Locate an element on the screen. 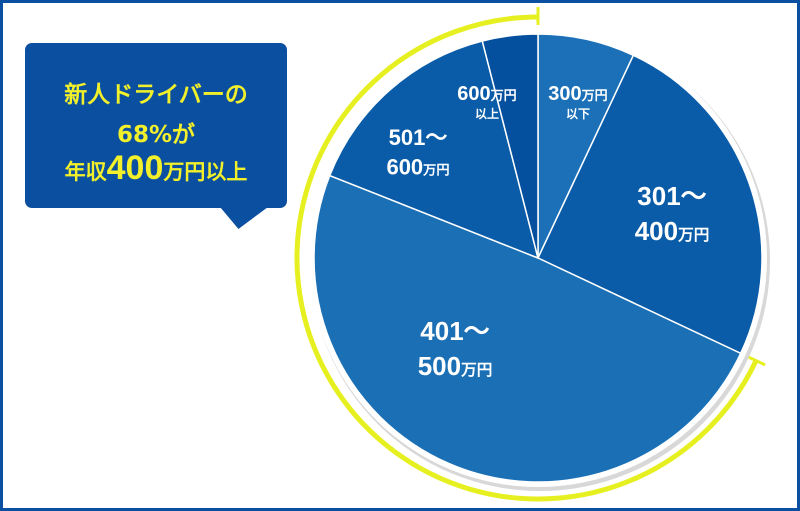 Image resolution: width=800 pixels, height=511 pixels. slice-label-sub: 以上 is located at coordinates (487, 113).